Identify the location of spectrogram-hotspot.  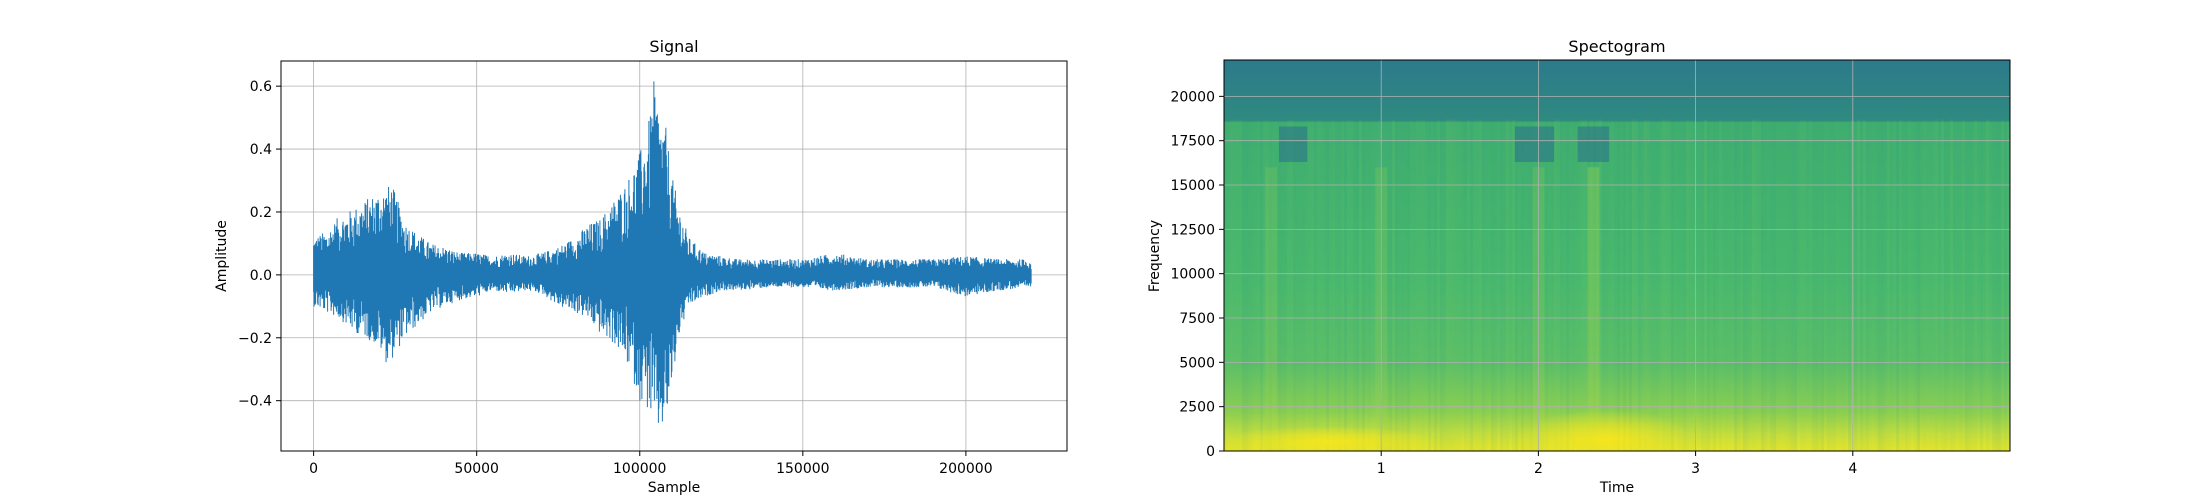
(1332, 438).